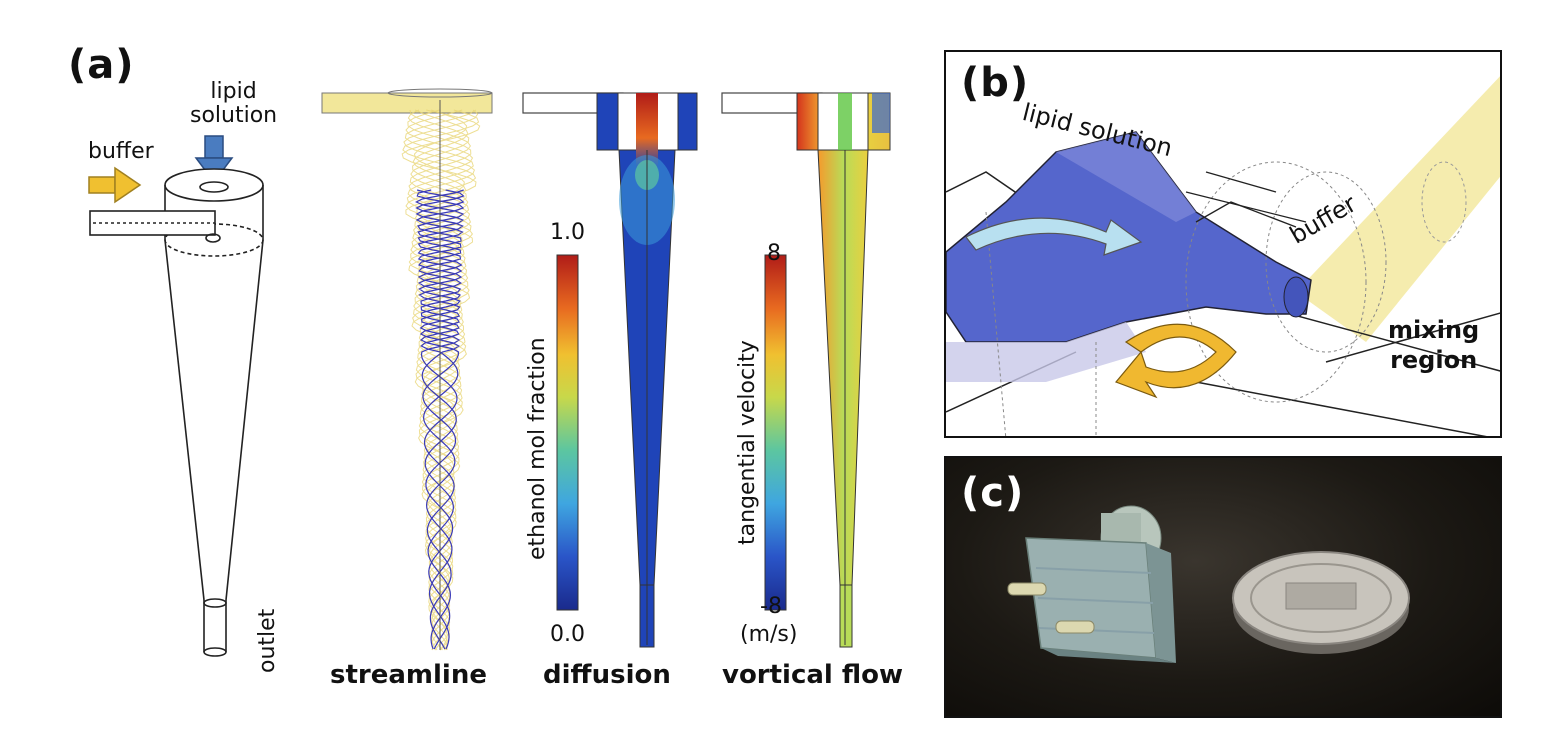 The image size is (1553, 736). I want to click on streamline-plot, so click(407, 369).